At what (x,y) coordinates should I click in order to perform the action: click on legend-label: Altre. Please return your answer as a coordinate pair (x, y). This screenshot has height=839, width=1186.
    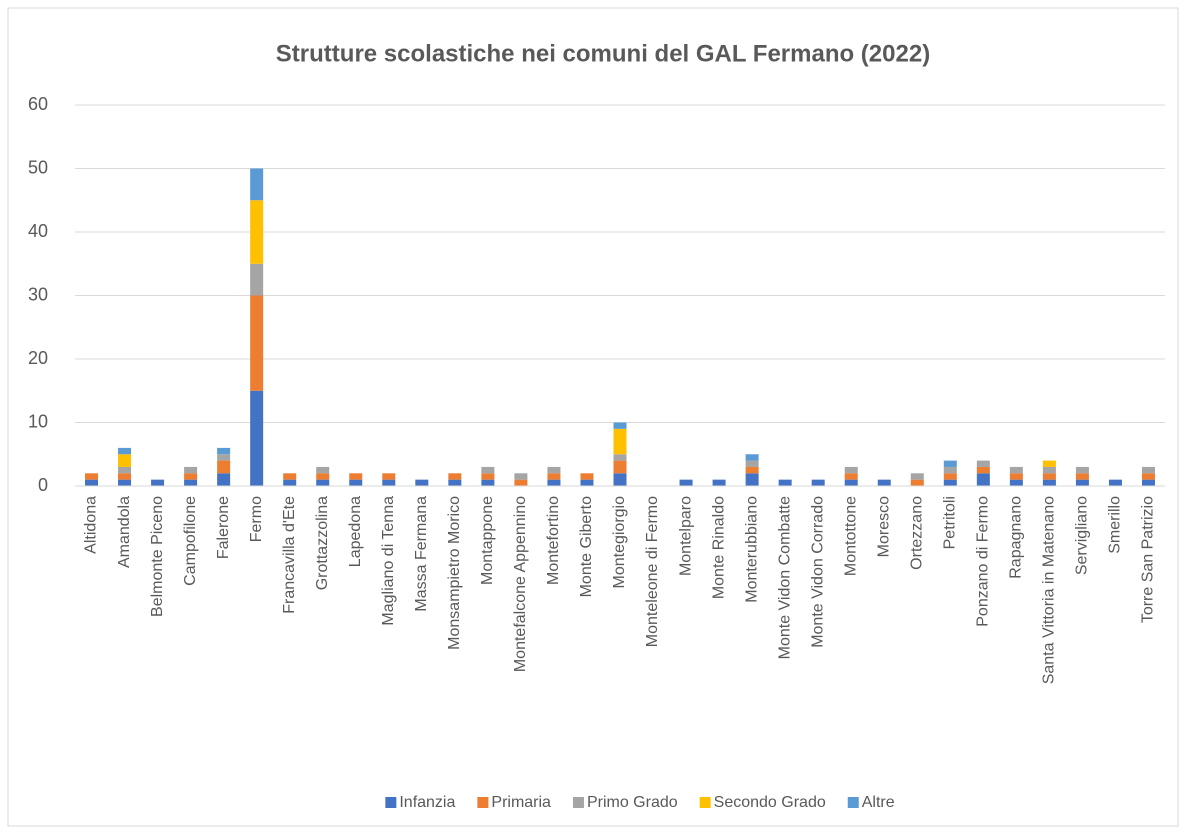
    Looking at the image, I should click on (878, 802).